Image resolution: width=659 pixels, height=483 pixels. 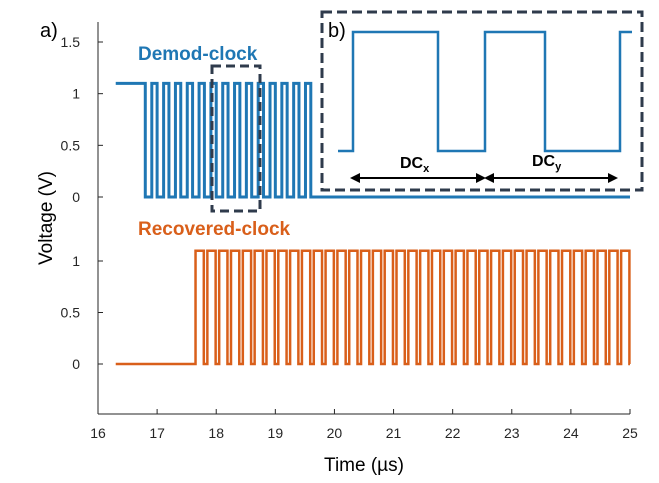 What do you see at coordinates (82, 312) in the screenshot?
I see `y-ticks-bottom: 00.51` at bounding box center [82, 312].